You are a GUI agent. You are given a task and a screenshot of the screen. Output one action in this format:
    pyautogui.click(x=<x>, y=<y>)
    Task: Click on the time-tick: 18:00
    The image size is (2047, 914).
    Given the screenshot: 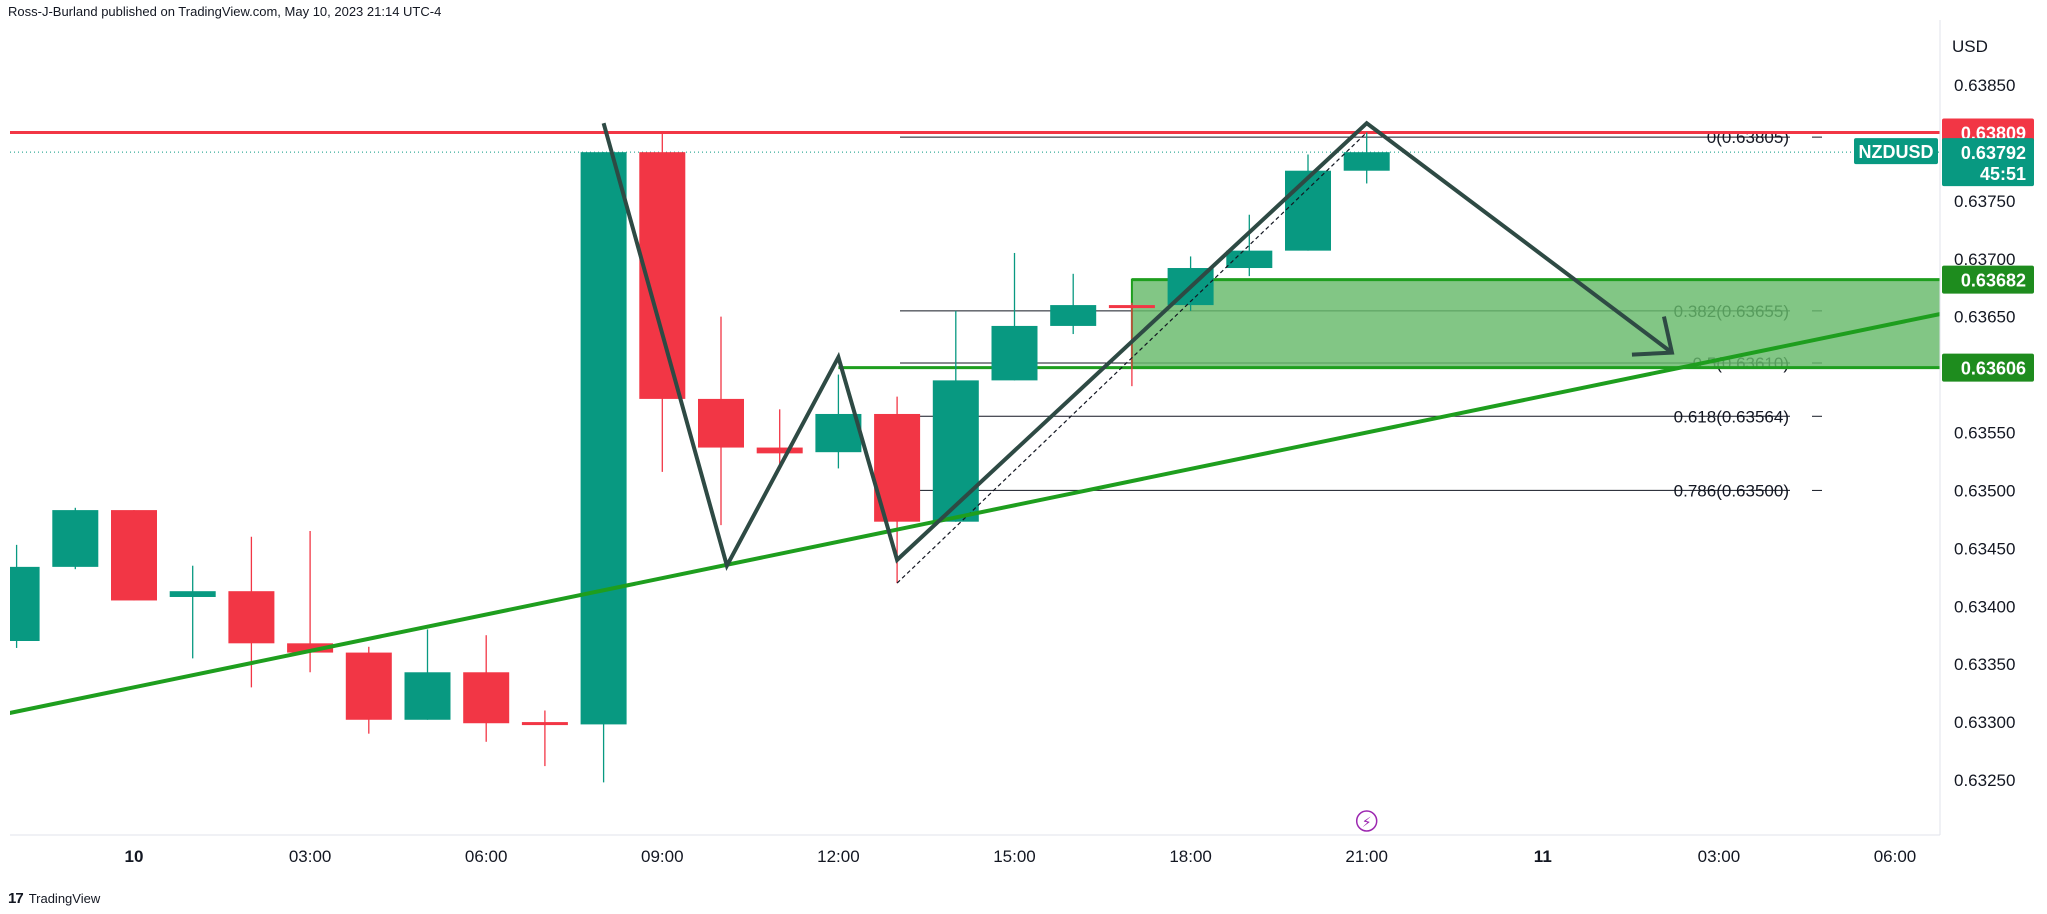 What is the action you would take?
    pyautogui.click(x=1190, y=856)
    